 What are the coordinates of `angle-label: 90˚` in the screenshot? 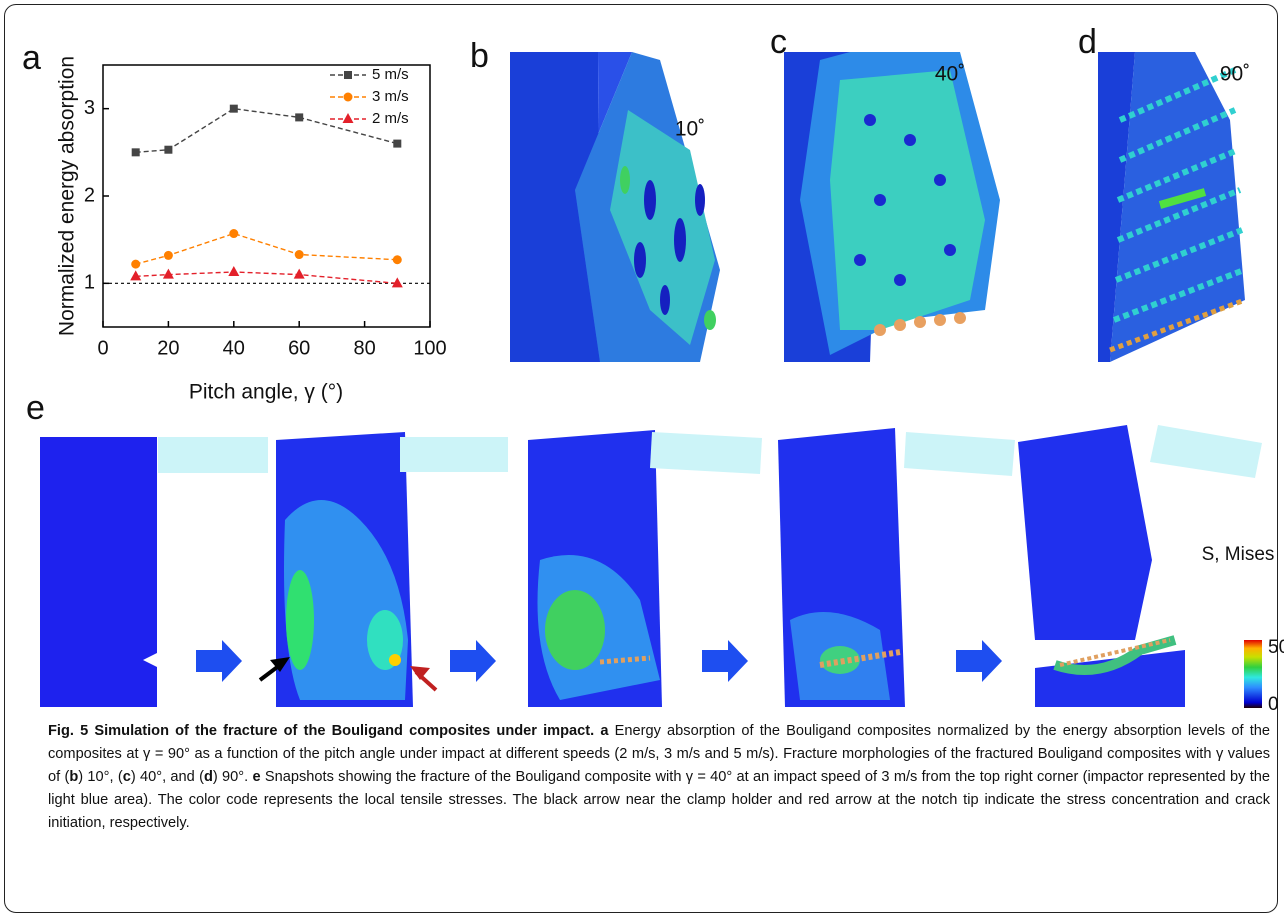 It's located at (1235, 74).